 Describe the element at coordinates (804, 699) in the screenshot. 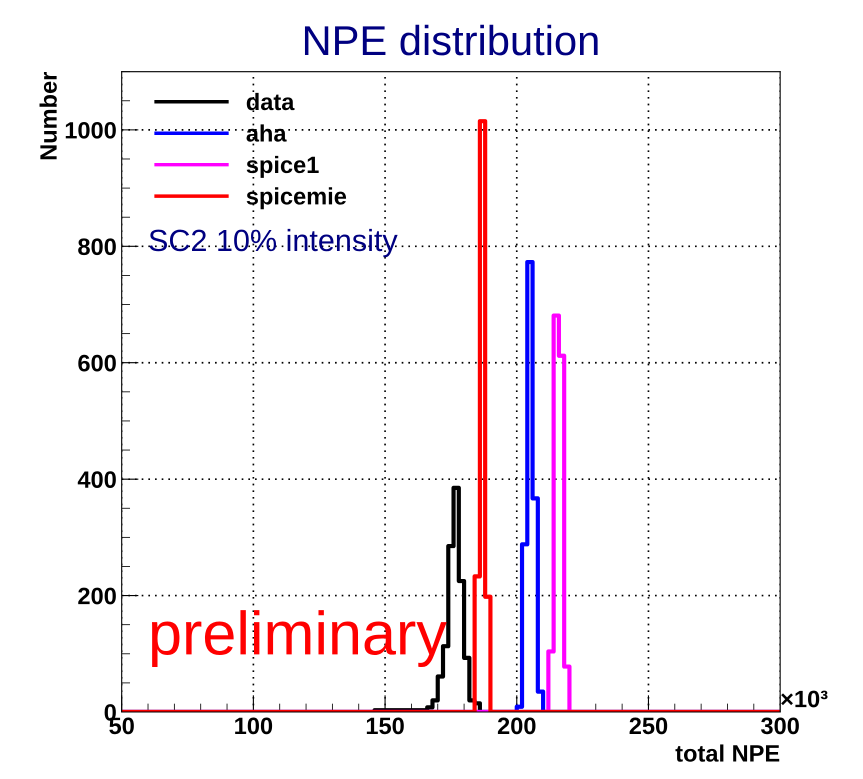

I see `text: ×10³` at that location.